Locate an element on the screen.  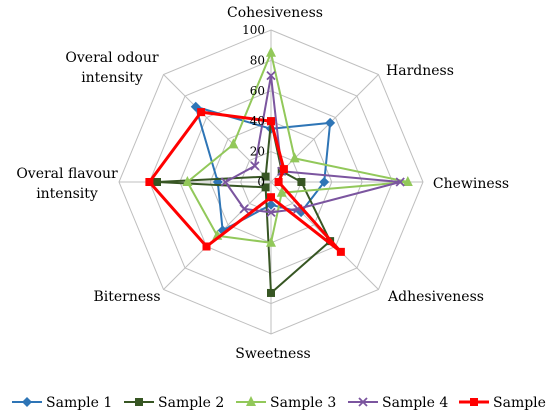
tick-label-60: 60 is located at coordinates (257, 91).